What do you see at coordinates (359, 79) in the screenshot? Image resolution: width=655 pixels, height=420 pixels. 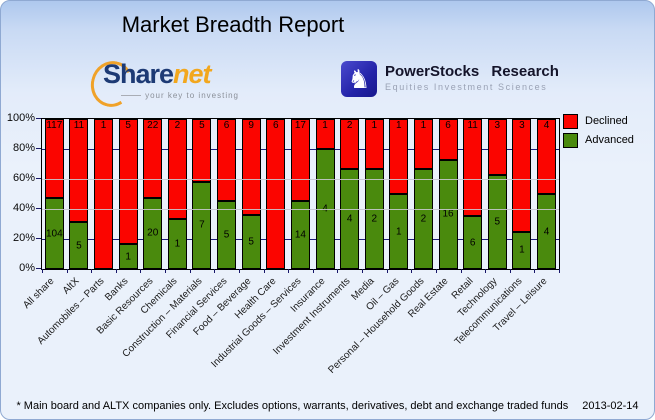 I see `knight-glyph: ♞` at bounding box center [359, 79].